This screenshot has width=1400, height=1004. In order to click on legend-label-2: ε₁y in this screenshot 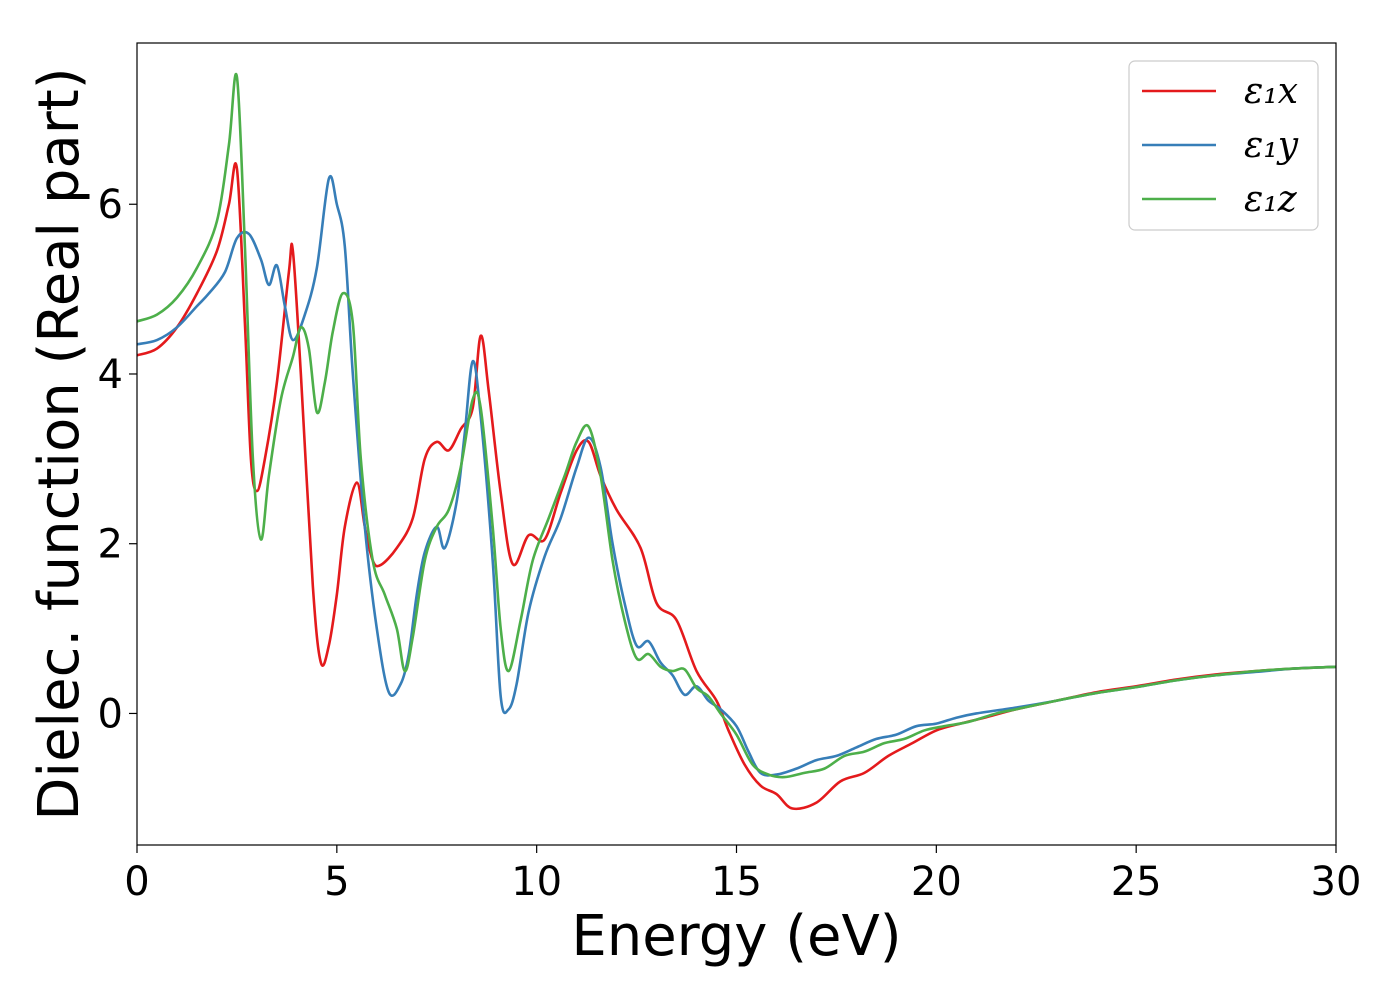, I will do `click(1271, 145)`.